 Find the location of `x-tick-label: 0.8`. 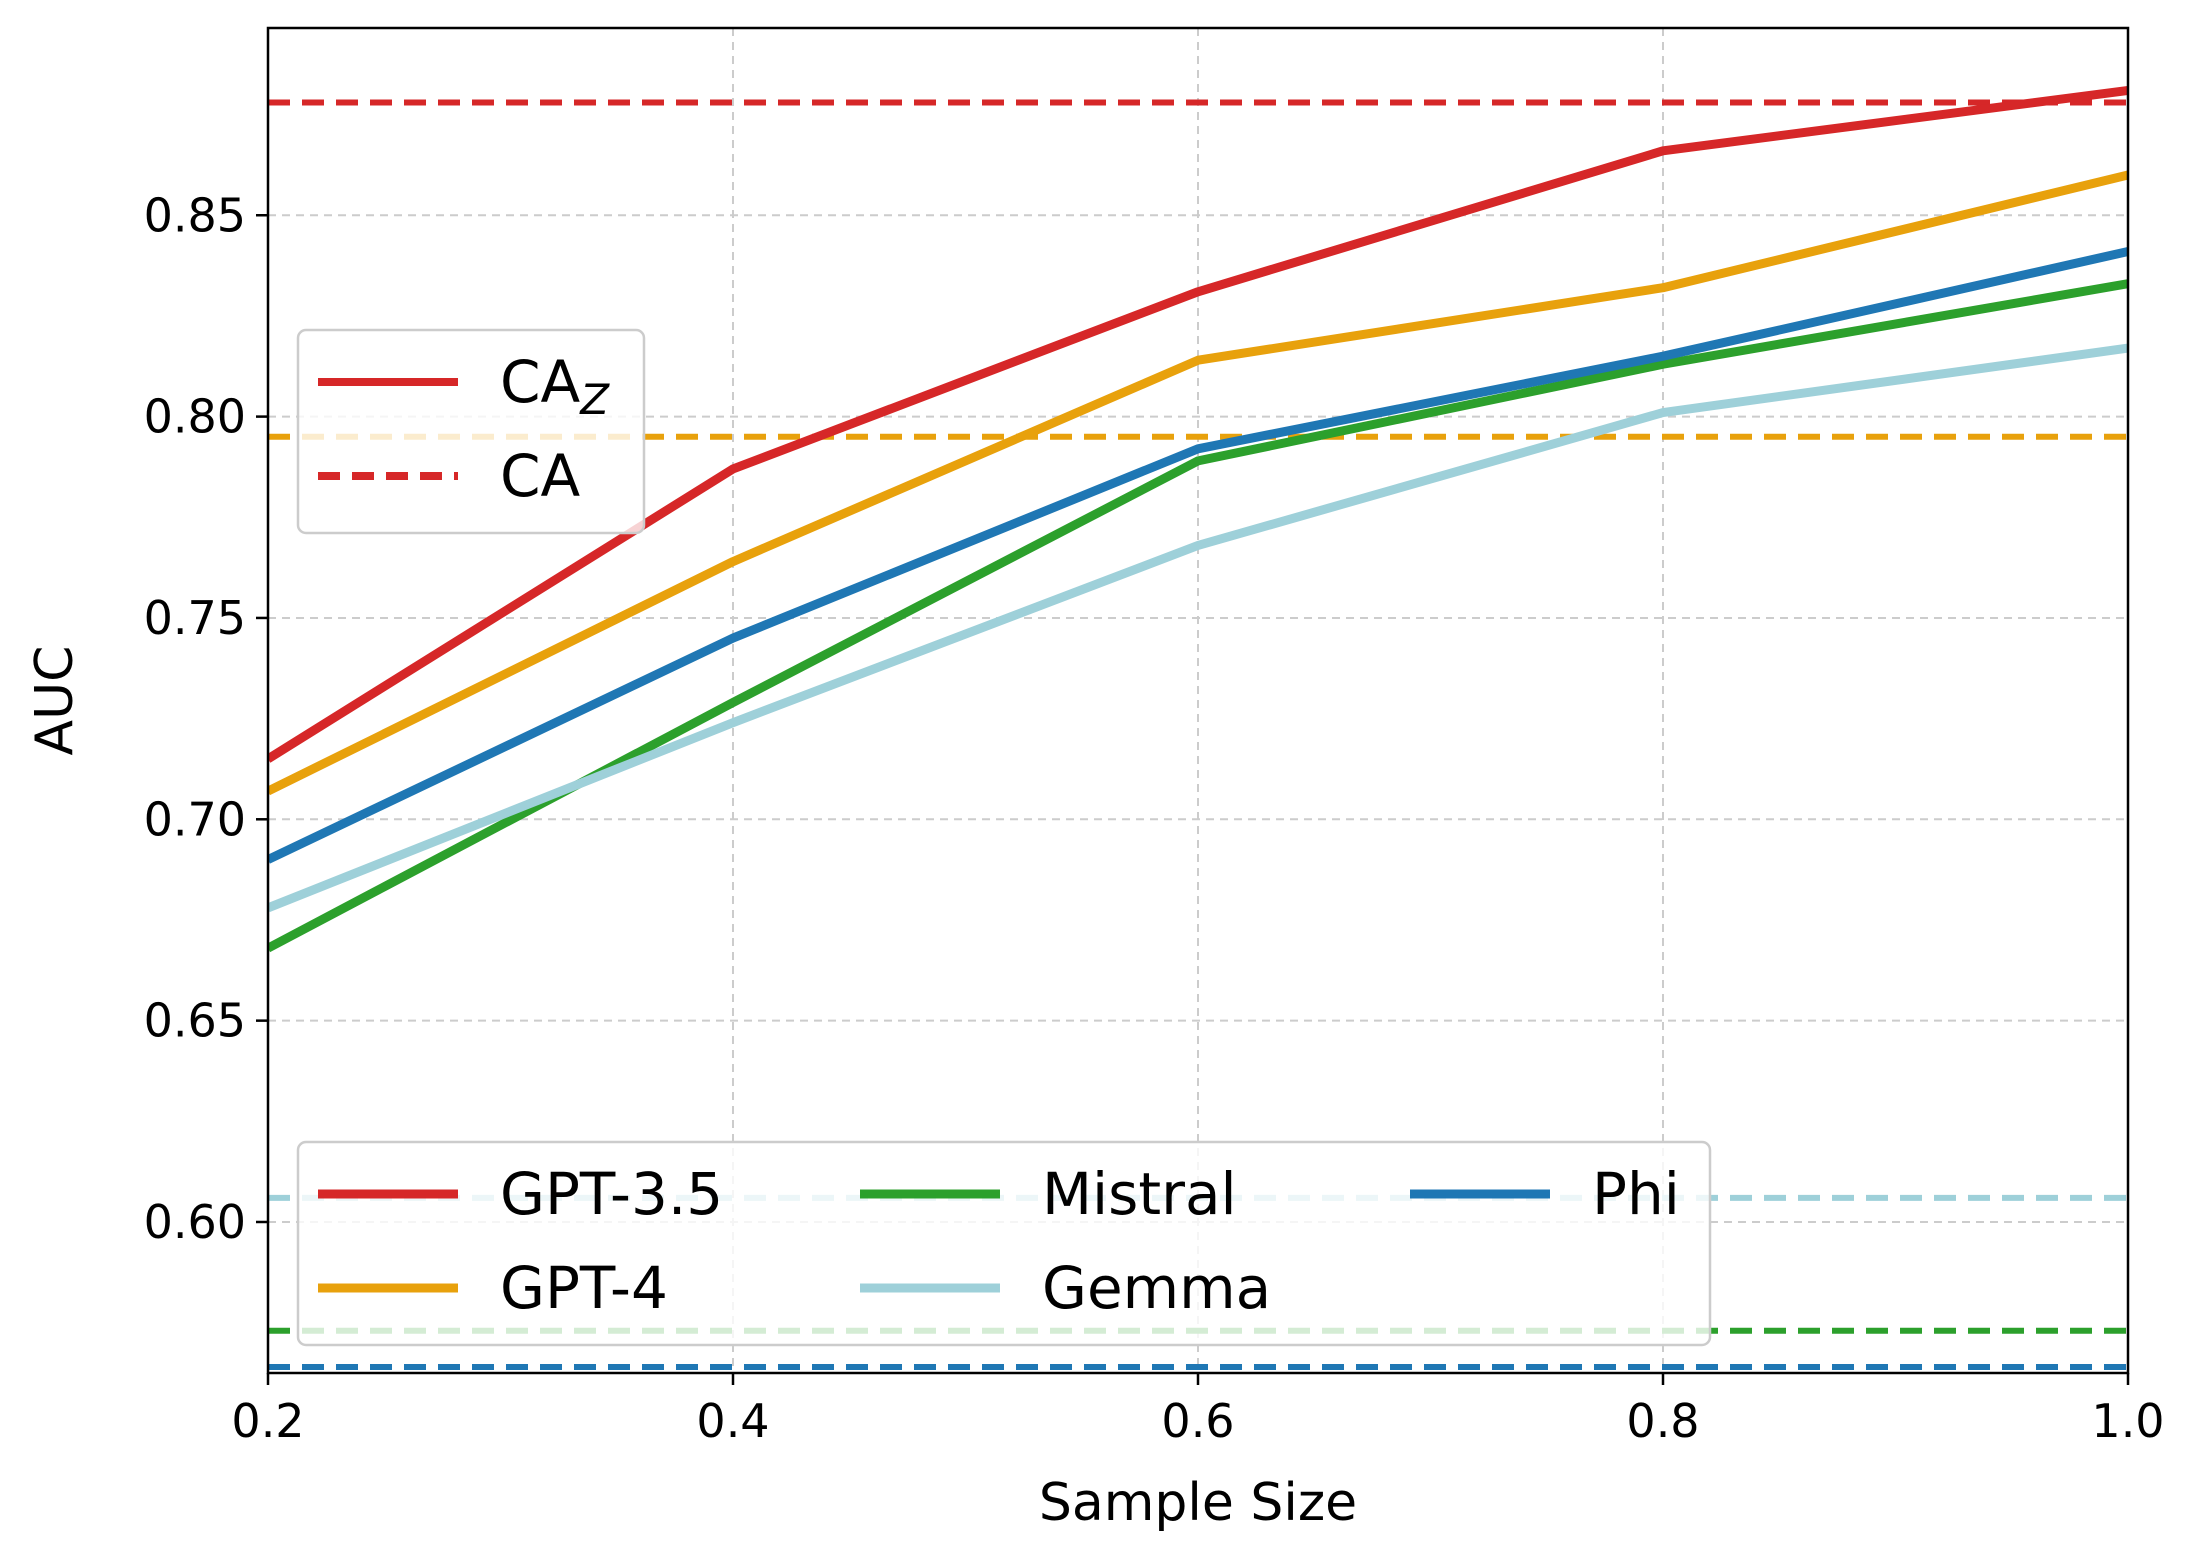

x-tick-label: 0.8 is located at coordinates (1662, 1421).